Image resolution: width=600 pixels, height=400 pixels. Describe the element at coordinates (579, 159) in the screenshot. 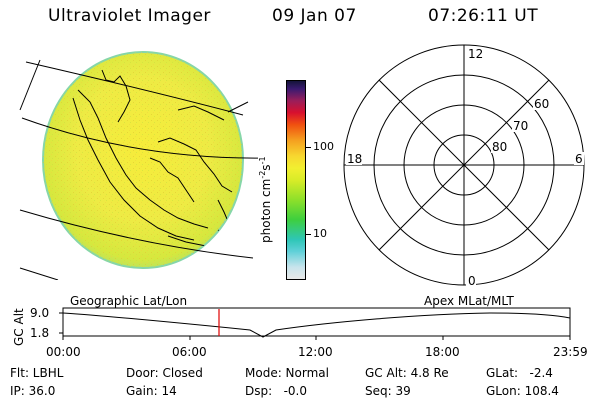

I see `mlt-label-6: 6` at that location.